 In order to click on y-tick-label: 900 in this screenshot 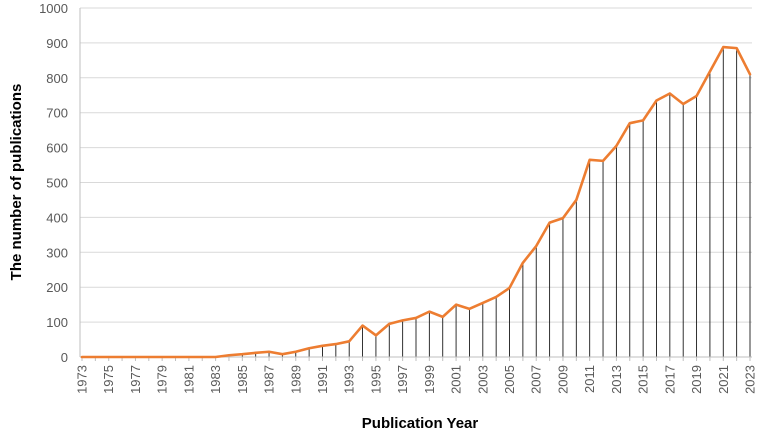, I will do `click(57, 43)`.